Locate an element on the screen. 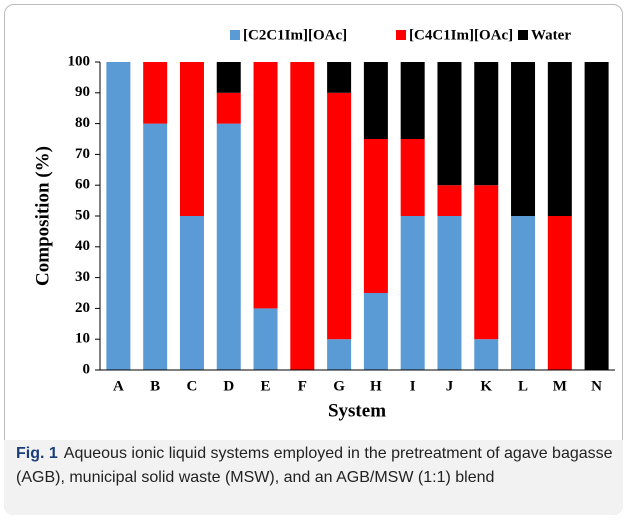  y-tick-label: 70 is located at coordinates (82, 154).